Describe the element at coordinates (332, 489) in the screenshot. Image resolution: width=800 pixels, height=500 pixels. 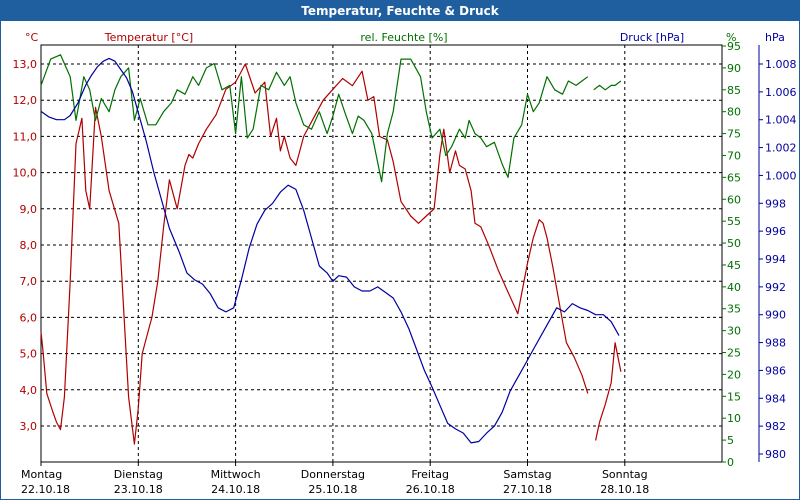
I see `x-tick-date: 25.10.18` at that location.